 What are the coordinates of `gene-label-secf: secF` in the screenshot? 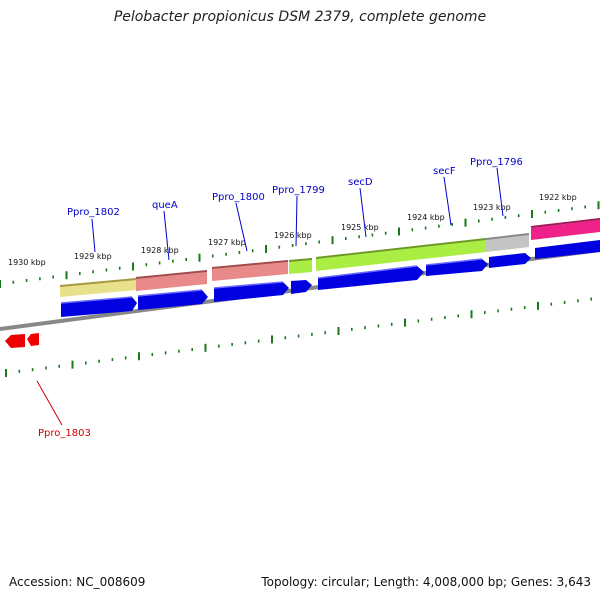 It's located at (444, 171).